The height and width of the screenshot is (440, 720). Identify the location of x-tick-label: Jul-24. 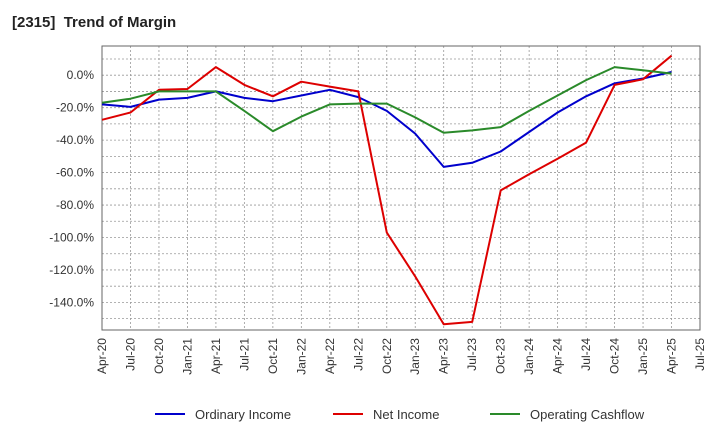
(586, 354).